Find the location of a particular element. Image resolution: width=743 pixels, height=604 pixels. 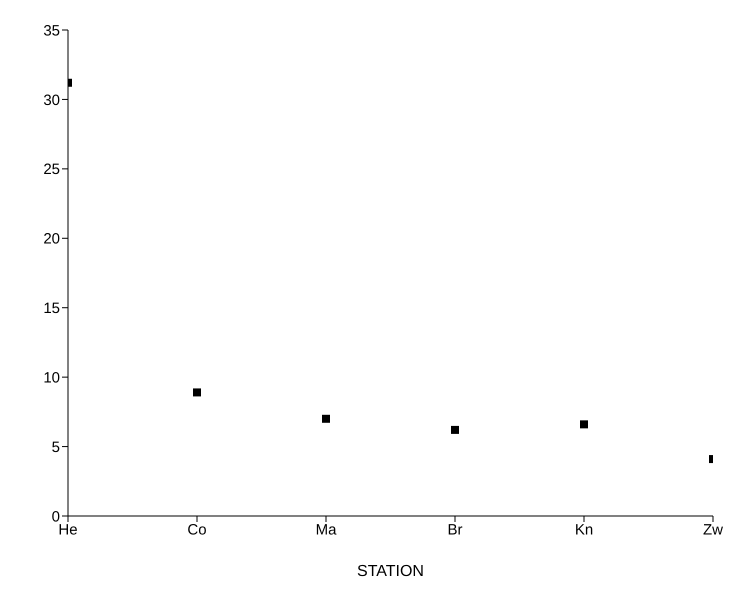

y-tick-label: 25 is located at coordinates (51, 169).